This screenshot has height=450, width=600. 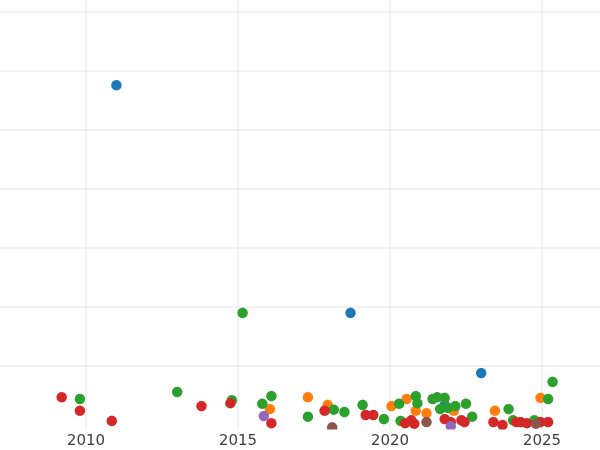 I want to click on x-tick-label: 2015, so click(x=238, y=440).